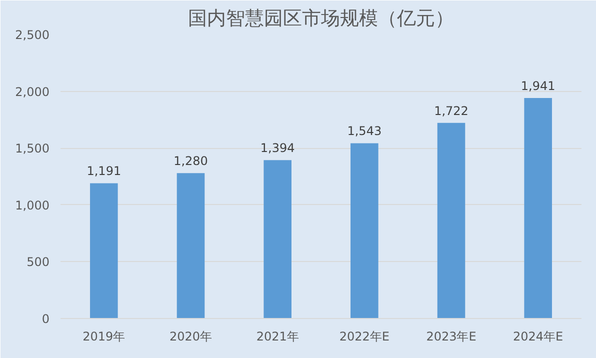  What do you see at coordinates (538, 86) in the screenshot?
I see `data-label: 1,941` at bounding box center [538, 86].